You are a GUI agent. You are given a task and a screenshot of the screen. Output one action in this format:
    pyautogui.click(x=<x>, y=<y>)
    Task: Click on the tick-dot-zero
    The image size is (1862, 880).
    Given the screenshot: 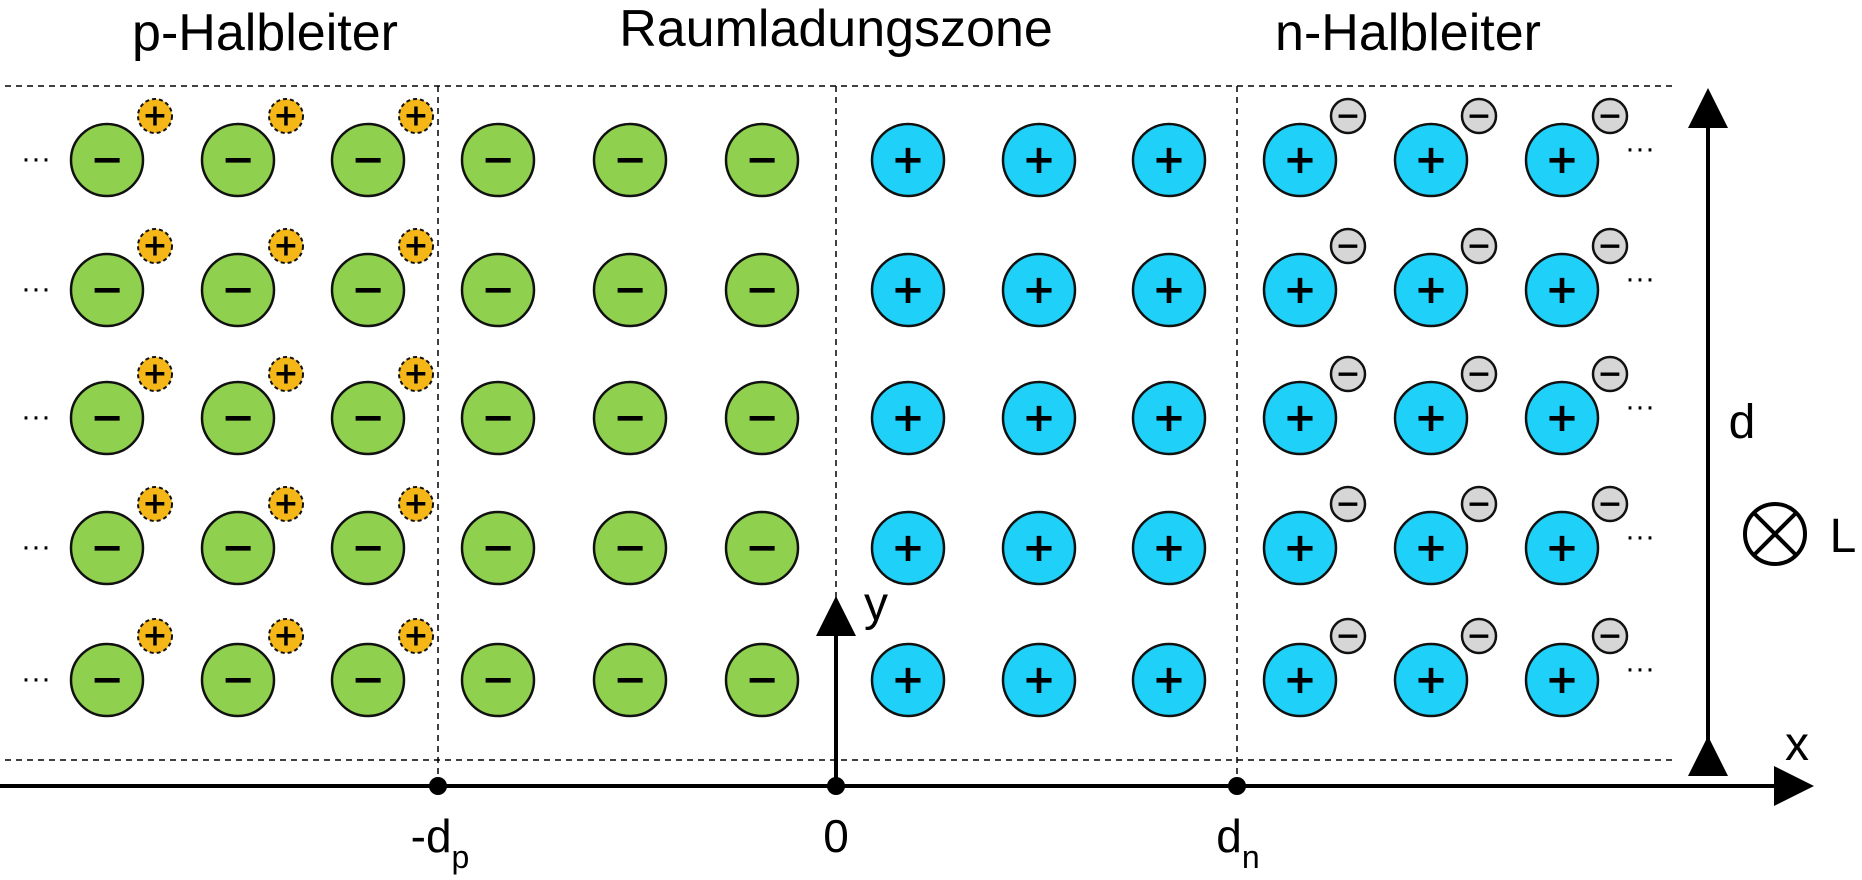 What is the action you would take?
    pyautogui.click(x=836, y=786)
    